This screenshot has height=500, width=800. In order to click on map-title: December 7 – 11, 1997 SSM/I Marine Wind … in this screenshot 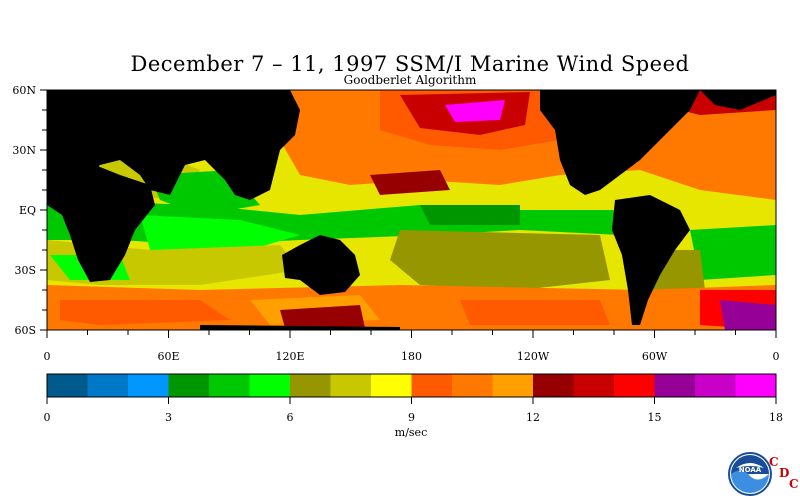, I will do `click(410, 64)`.